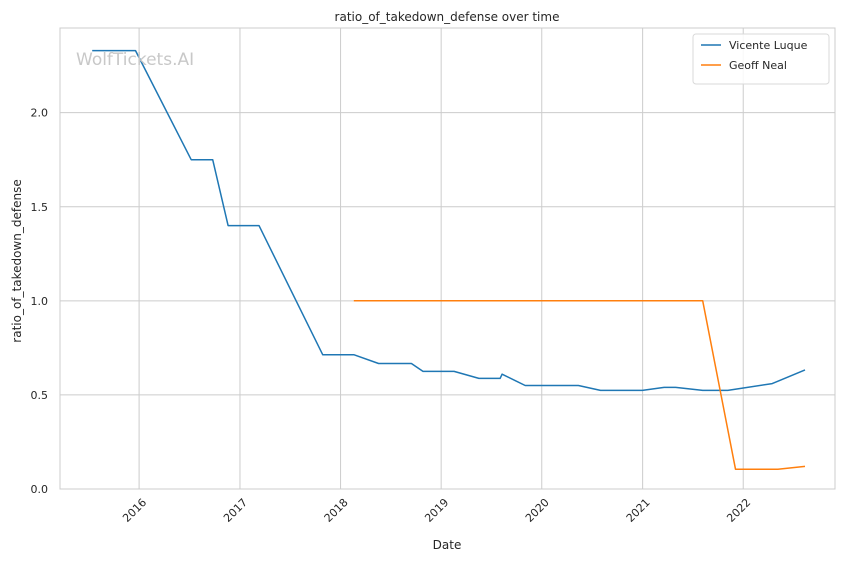 The height and width of the screenshot is (561, 844). What do you see at coordinates (235, 510) in the screenshot?
I see `x-tick-label: 2017` at bounding box center [235, 510].